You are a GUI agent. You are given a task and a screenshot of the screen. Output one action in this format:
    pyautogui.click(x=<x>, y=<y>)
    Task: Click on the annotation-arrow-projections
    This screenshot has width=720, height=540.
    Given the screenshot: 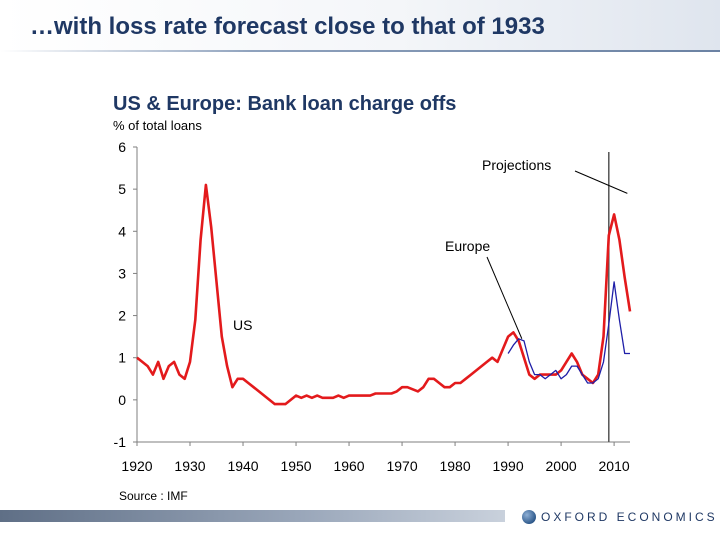 What is the action you would take?
    pyautogui.click(x=601, y=182)
    